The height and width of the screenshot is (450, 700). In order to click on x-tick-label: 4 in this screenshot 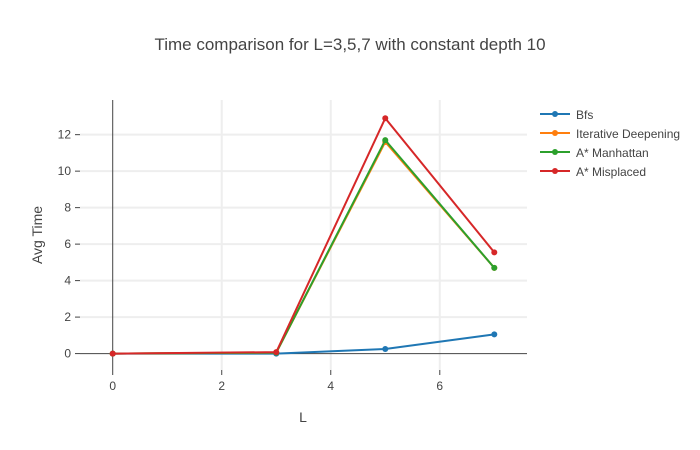, I will do `click(330, 386)`.